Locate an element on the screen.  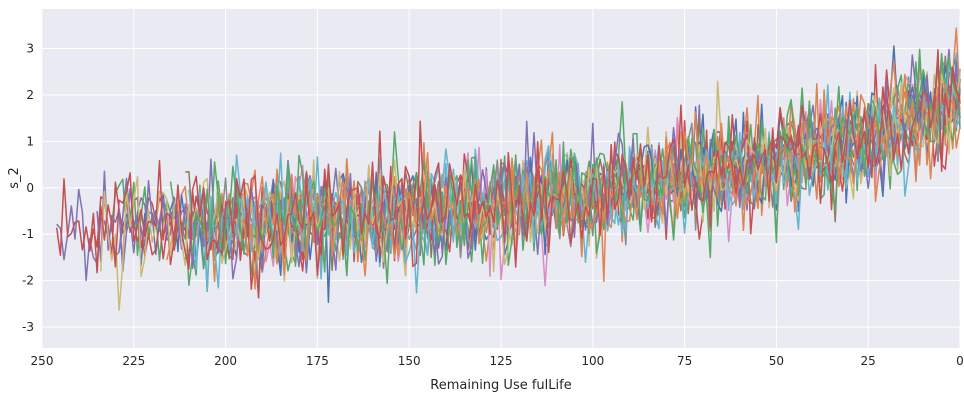
x-tick-label: 0 is located at coordinates (960, 361).